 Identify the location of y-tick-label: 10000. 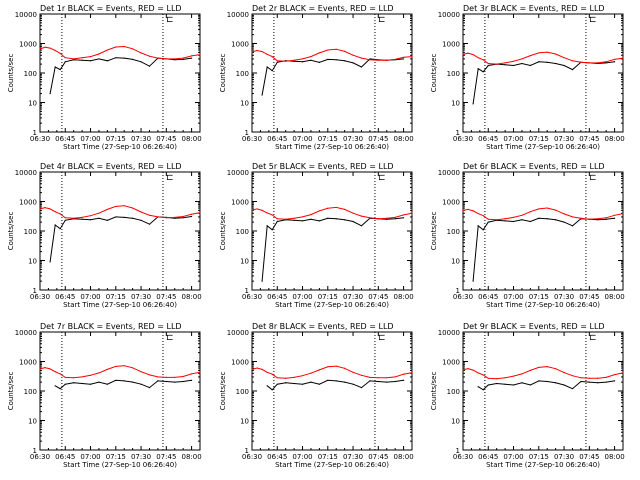
(238, 173).